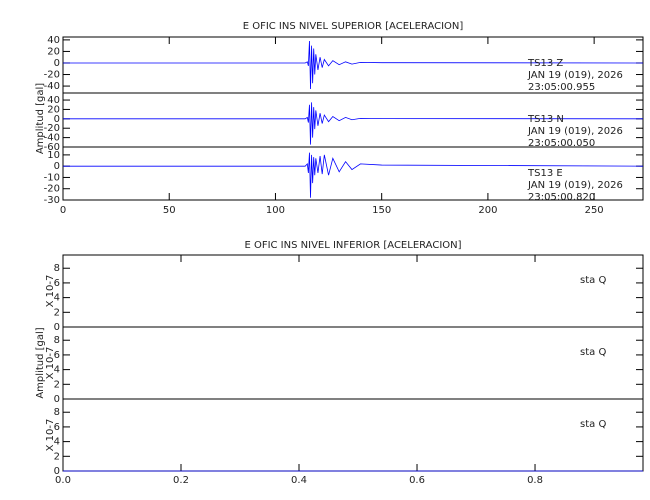 The width and height of the screenshot is (650, 500). I want to click on x-tick-label: 250, so click(594, 210).